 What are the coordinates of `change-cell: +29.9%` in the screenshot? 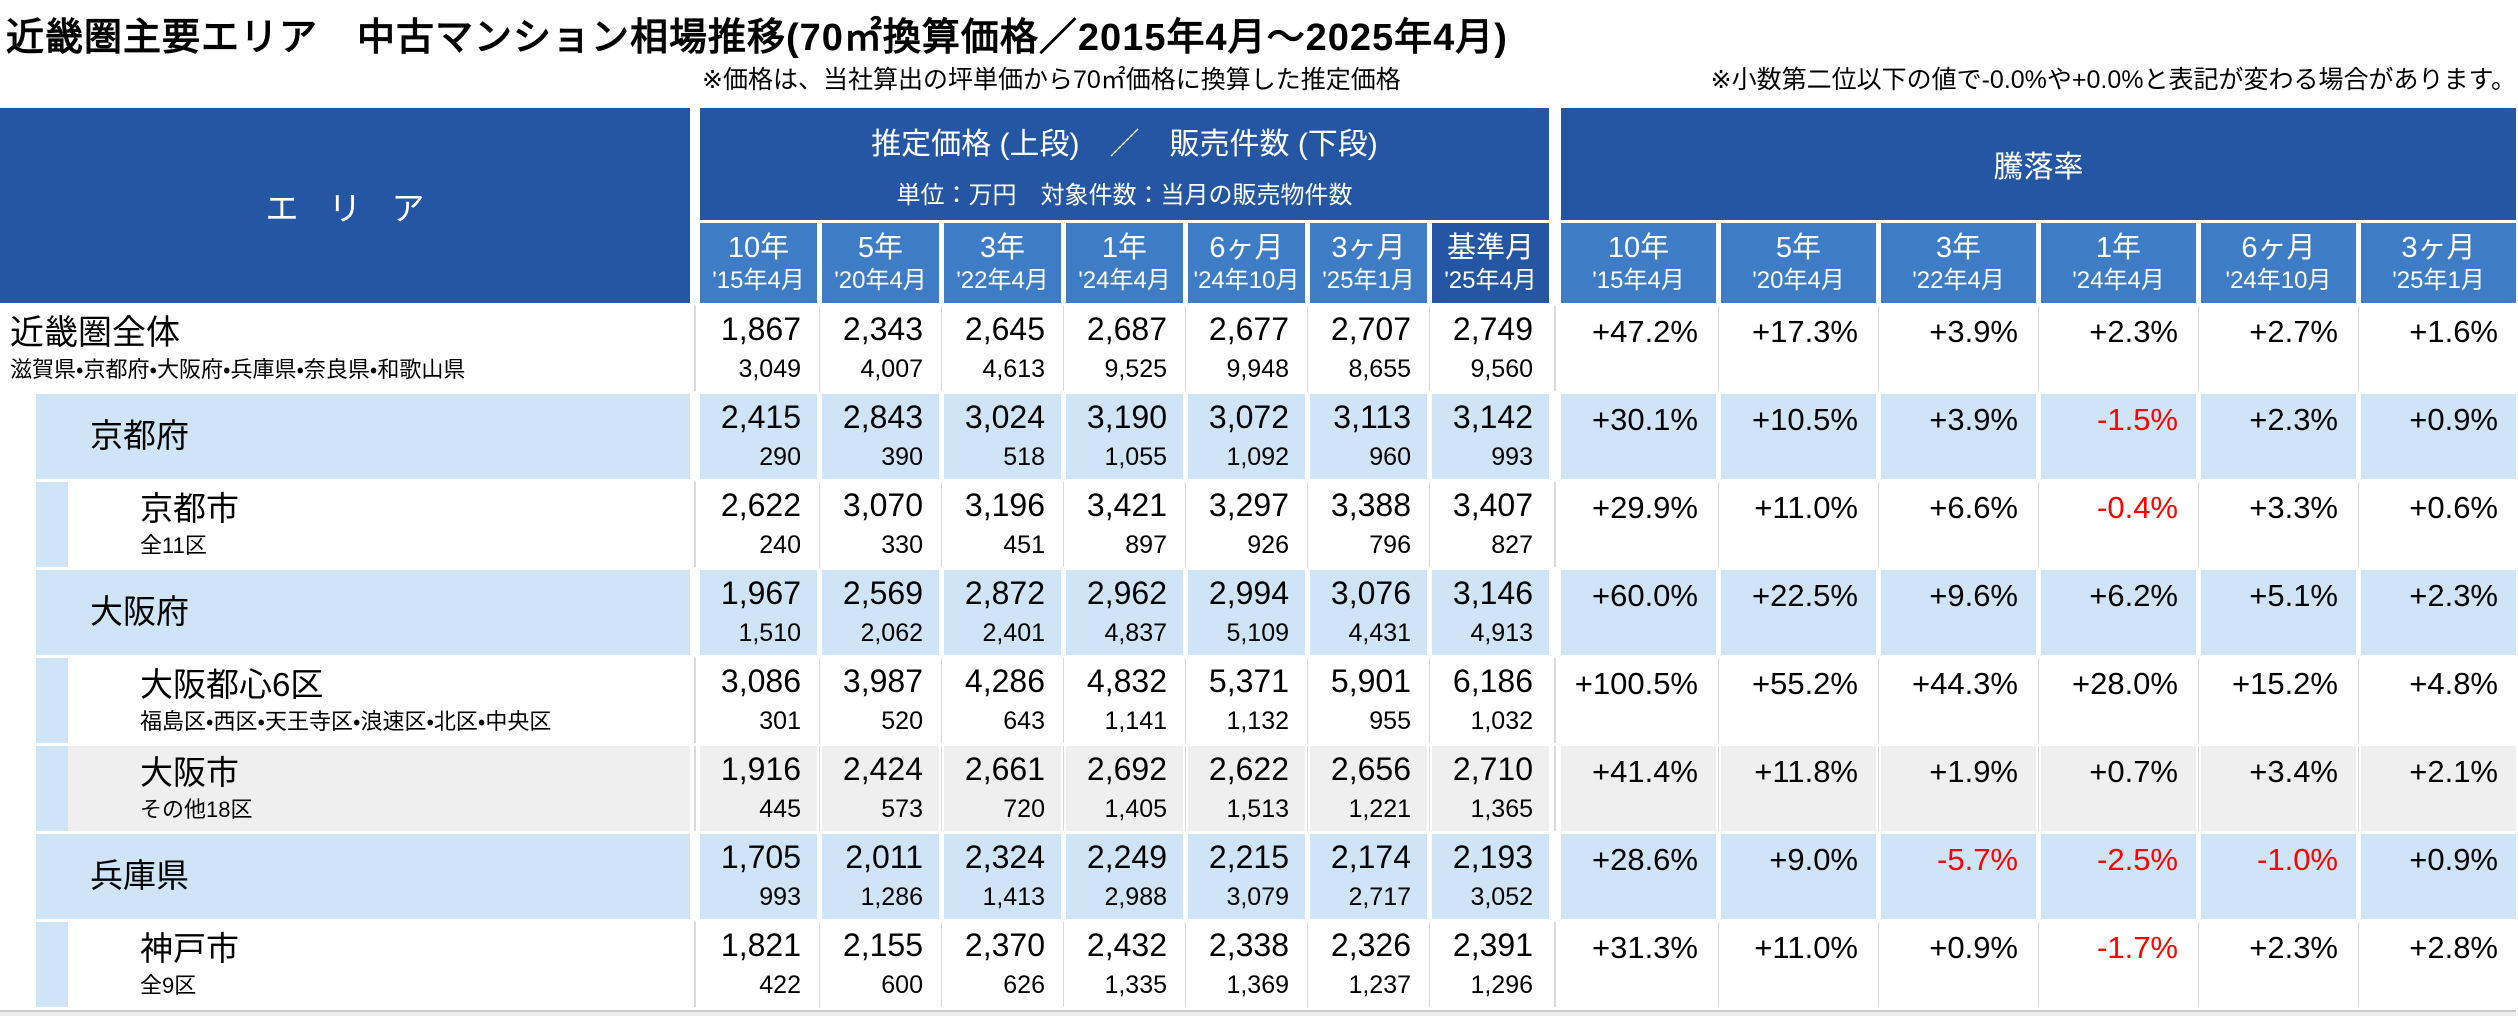 It's located at (1638, 524).